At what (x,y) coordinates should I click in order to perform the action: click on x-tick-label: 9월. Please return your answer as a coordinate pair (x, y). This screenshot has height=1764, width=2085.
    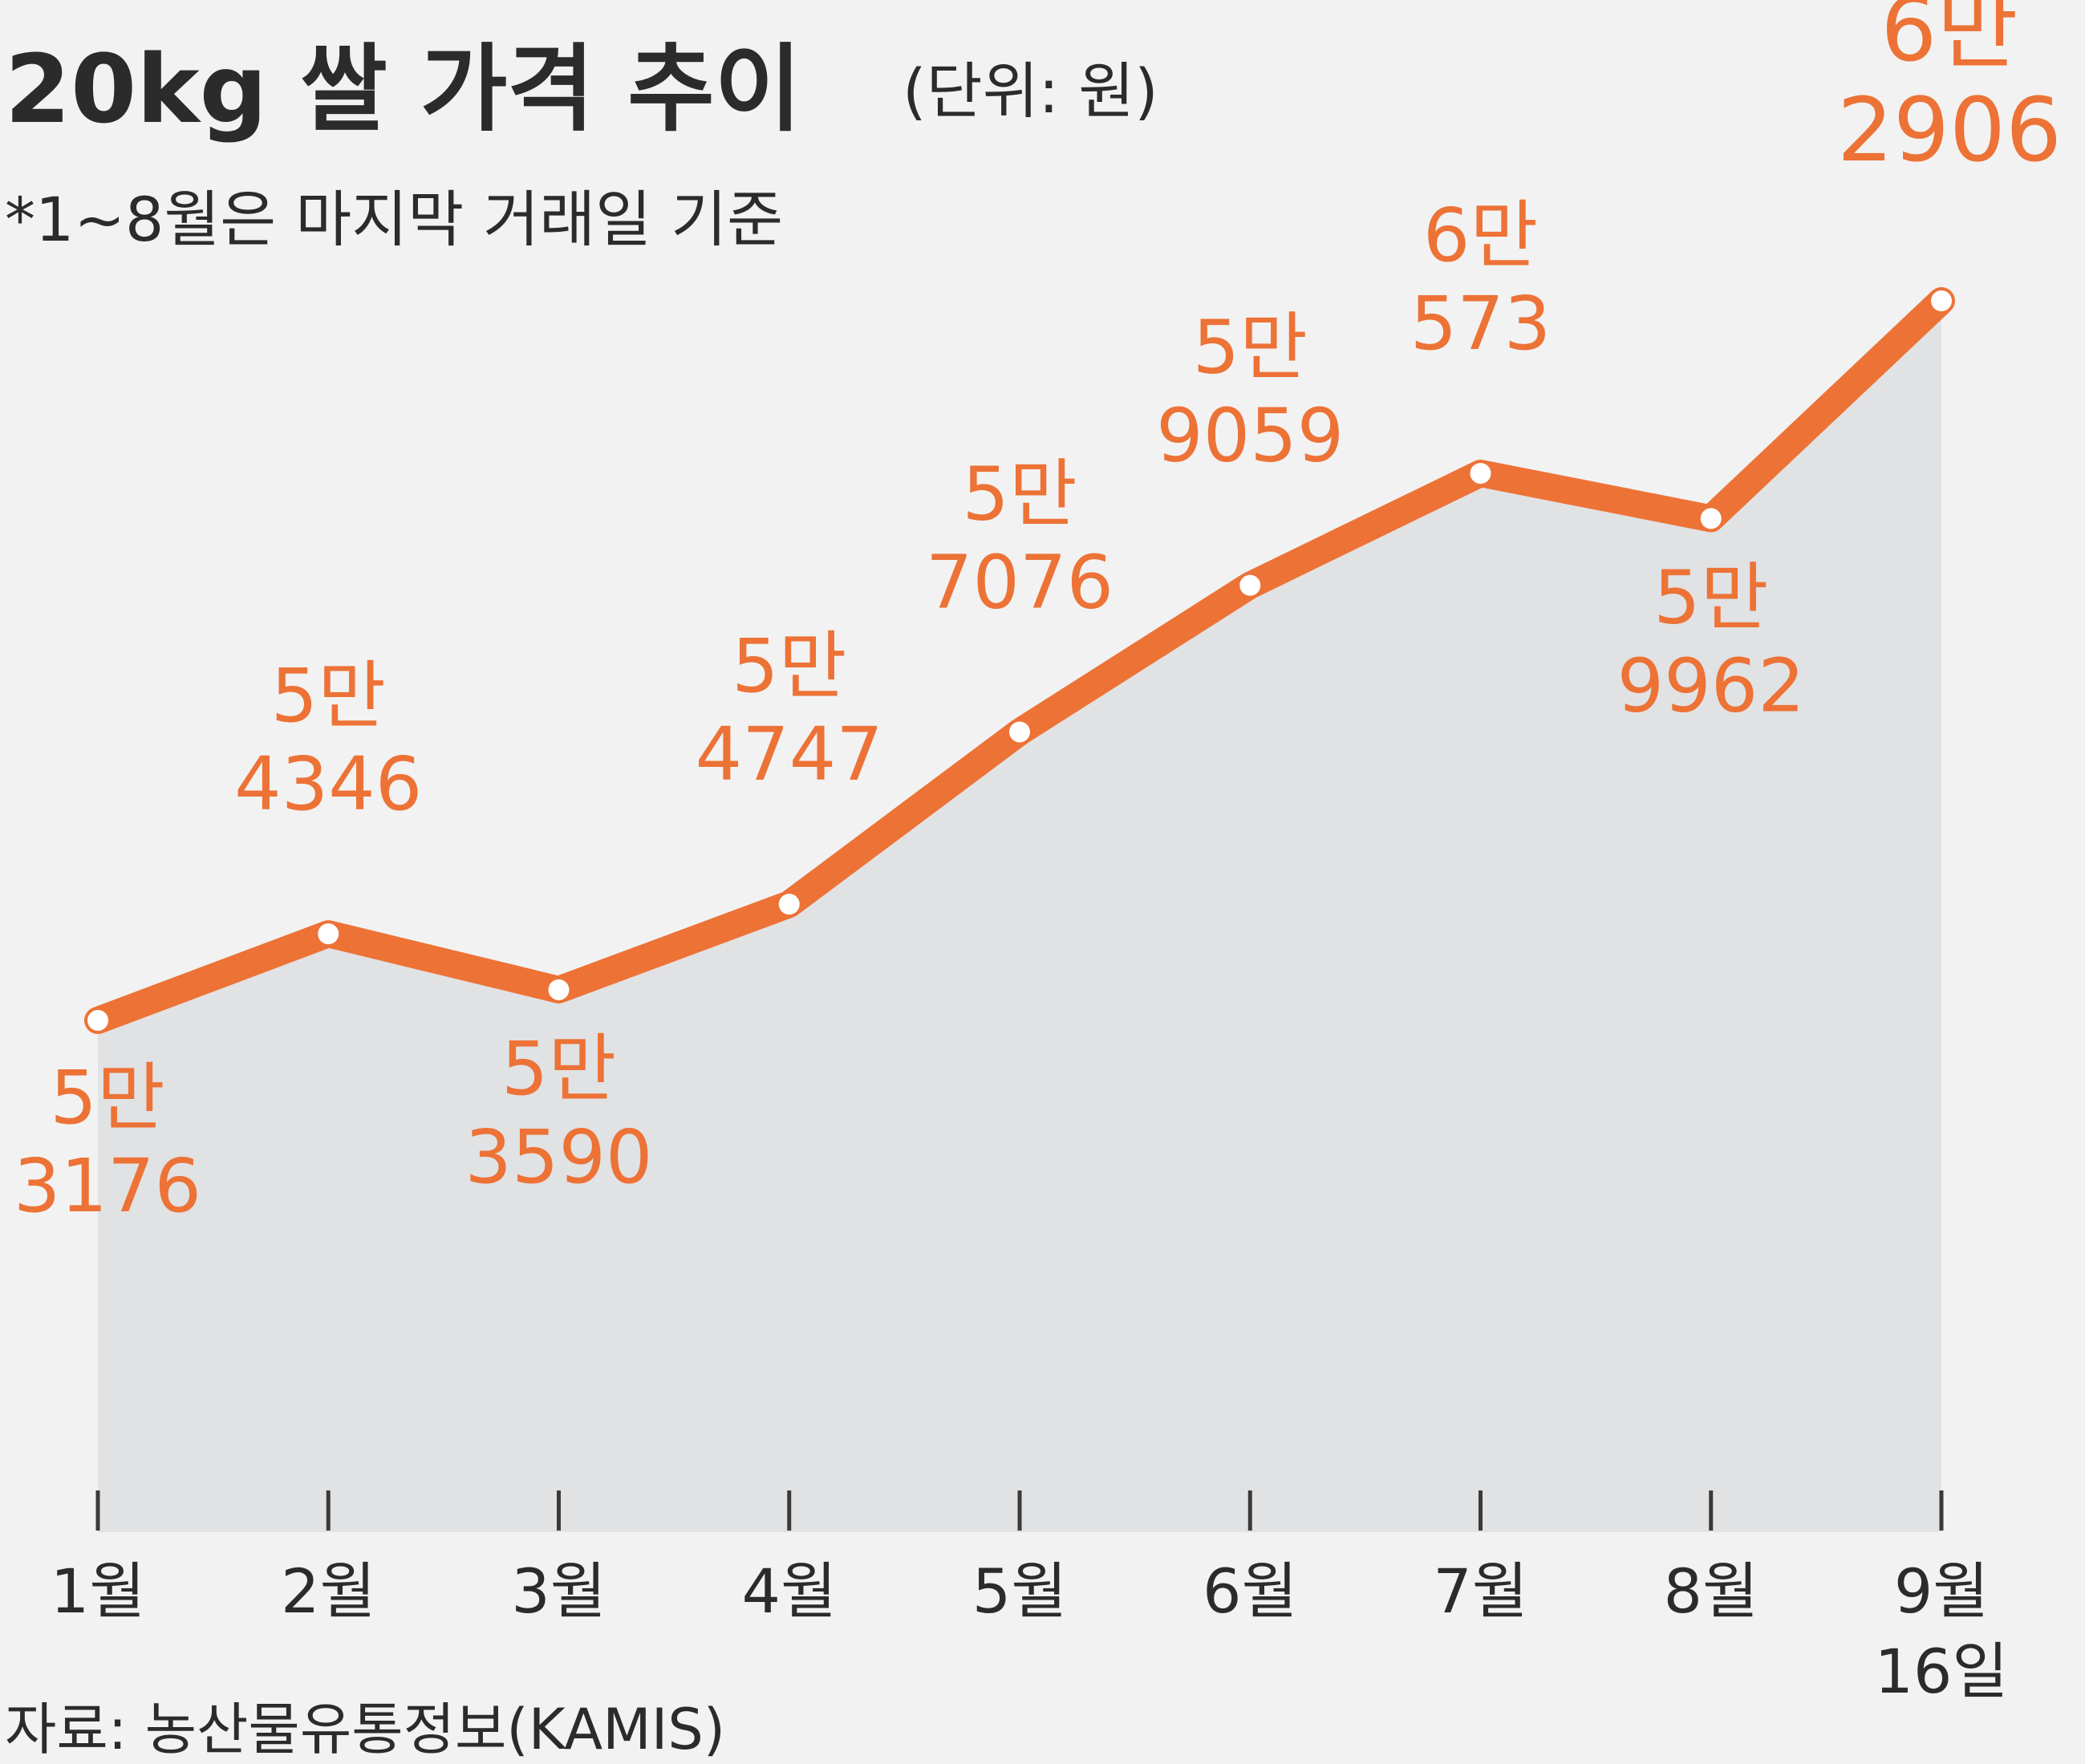
    Looking at the image, I should click on (1941, 1591).